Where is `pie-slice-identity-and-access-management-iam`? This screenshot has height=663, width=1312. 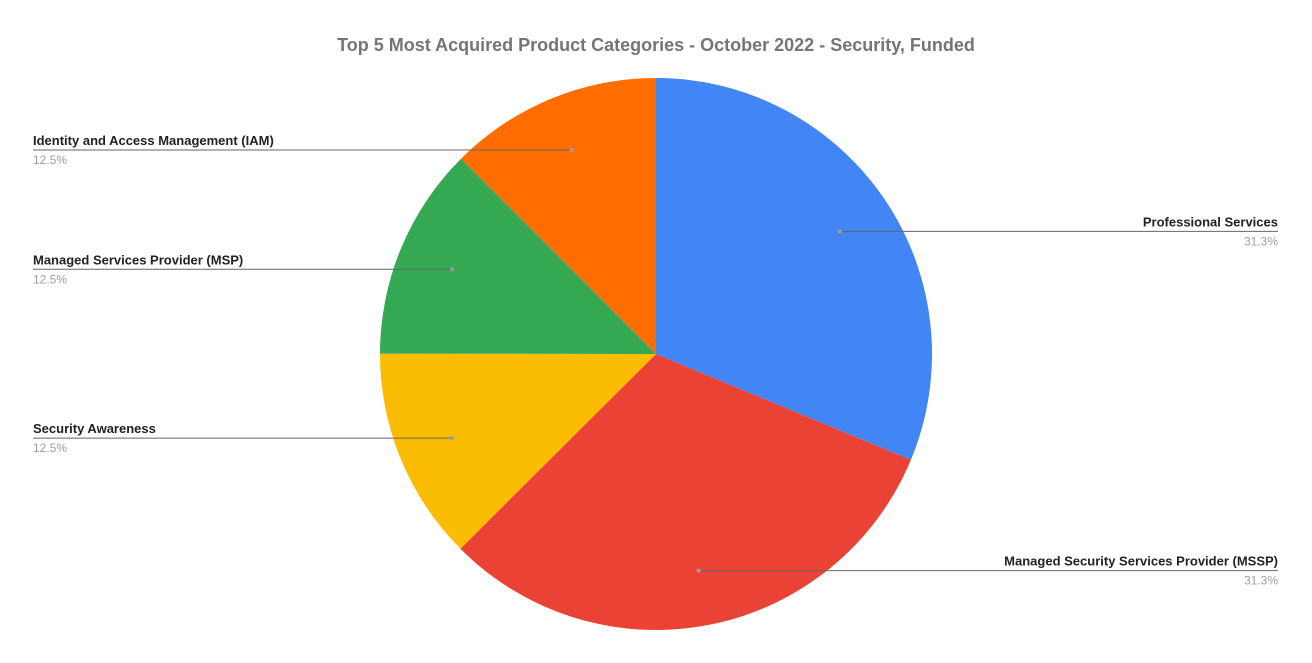
pie-slice-identity-and-access-management-iam is located at coordinates (558, 216).